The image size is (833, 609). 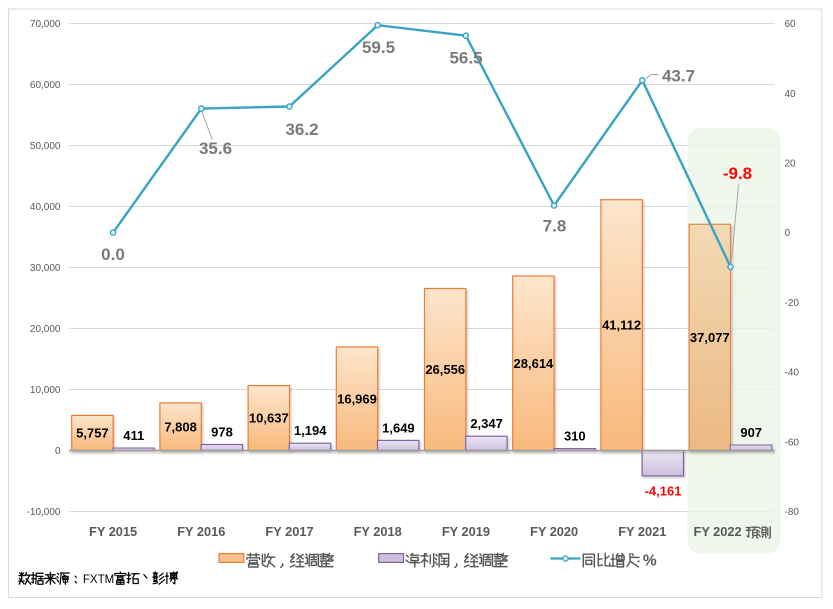 What do you see at coordinates (133, 435) in the screenshot?
I see `svg-text: 411` at bounding box center [133, 435].